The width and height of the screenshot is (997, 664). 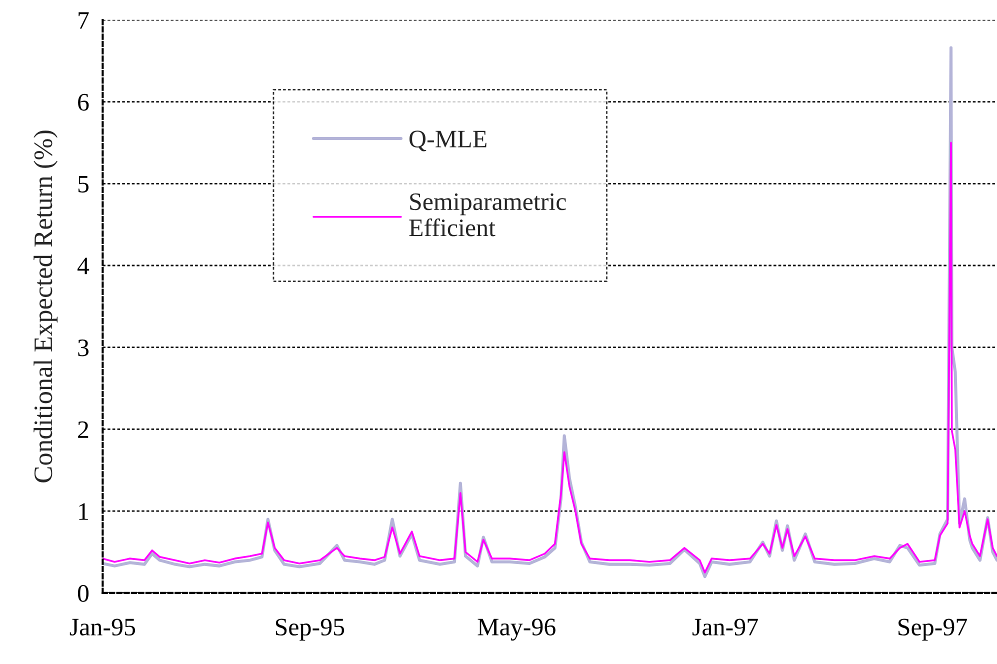 I want to click on x-tick-label: May-96, so click(x=517, y=629).